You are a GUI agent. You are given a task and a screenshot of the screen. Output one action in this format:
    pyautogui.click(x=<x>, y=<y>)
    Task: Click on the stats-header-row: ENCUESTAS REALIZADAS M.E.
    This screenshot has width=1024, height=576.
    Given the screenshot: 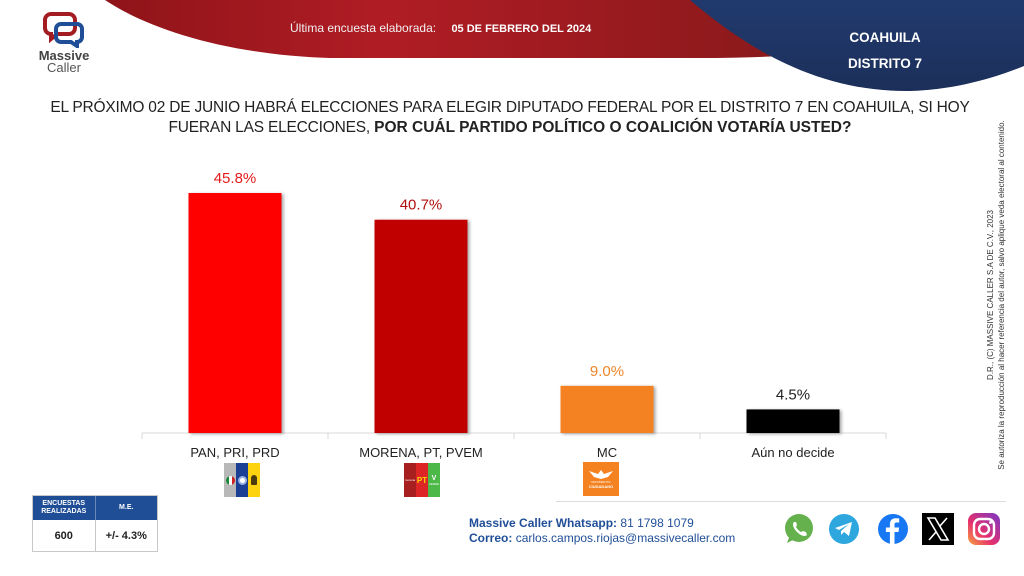 What is the action you would take?
    pyautogui.click(x=95, y=508)
    